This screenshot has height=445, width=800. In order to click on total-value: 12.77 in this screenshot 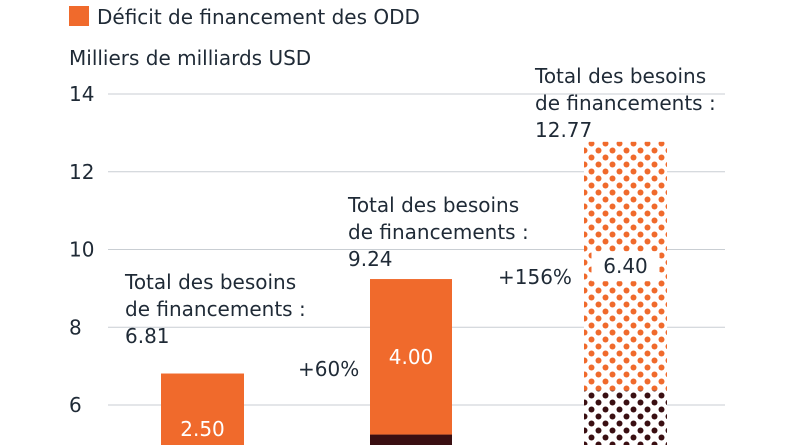, I will do `click(563, 130)`.